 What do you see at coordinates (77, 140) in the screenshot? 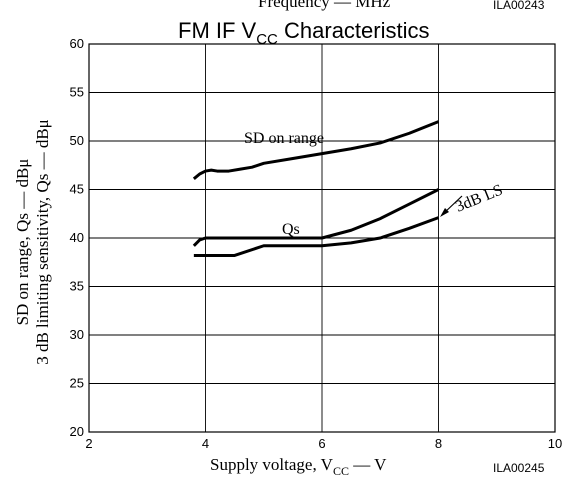
I see `y-tick-label: 50` at bounding box center [77, 140].